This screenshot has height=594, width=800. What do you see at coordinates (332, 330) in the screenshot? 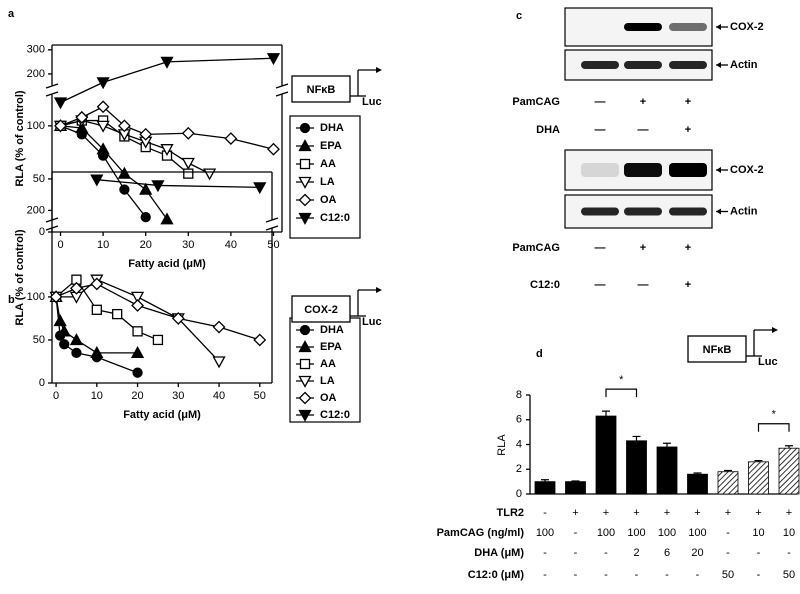
I see `legend-label: DHA` at bounding box center [332, 330].